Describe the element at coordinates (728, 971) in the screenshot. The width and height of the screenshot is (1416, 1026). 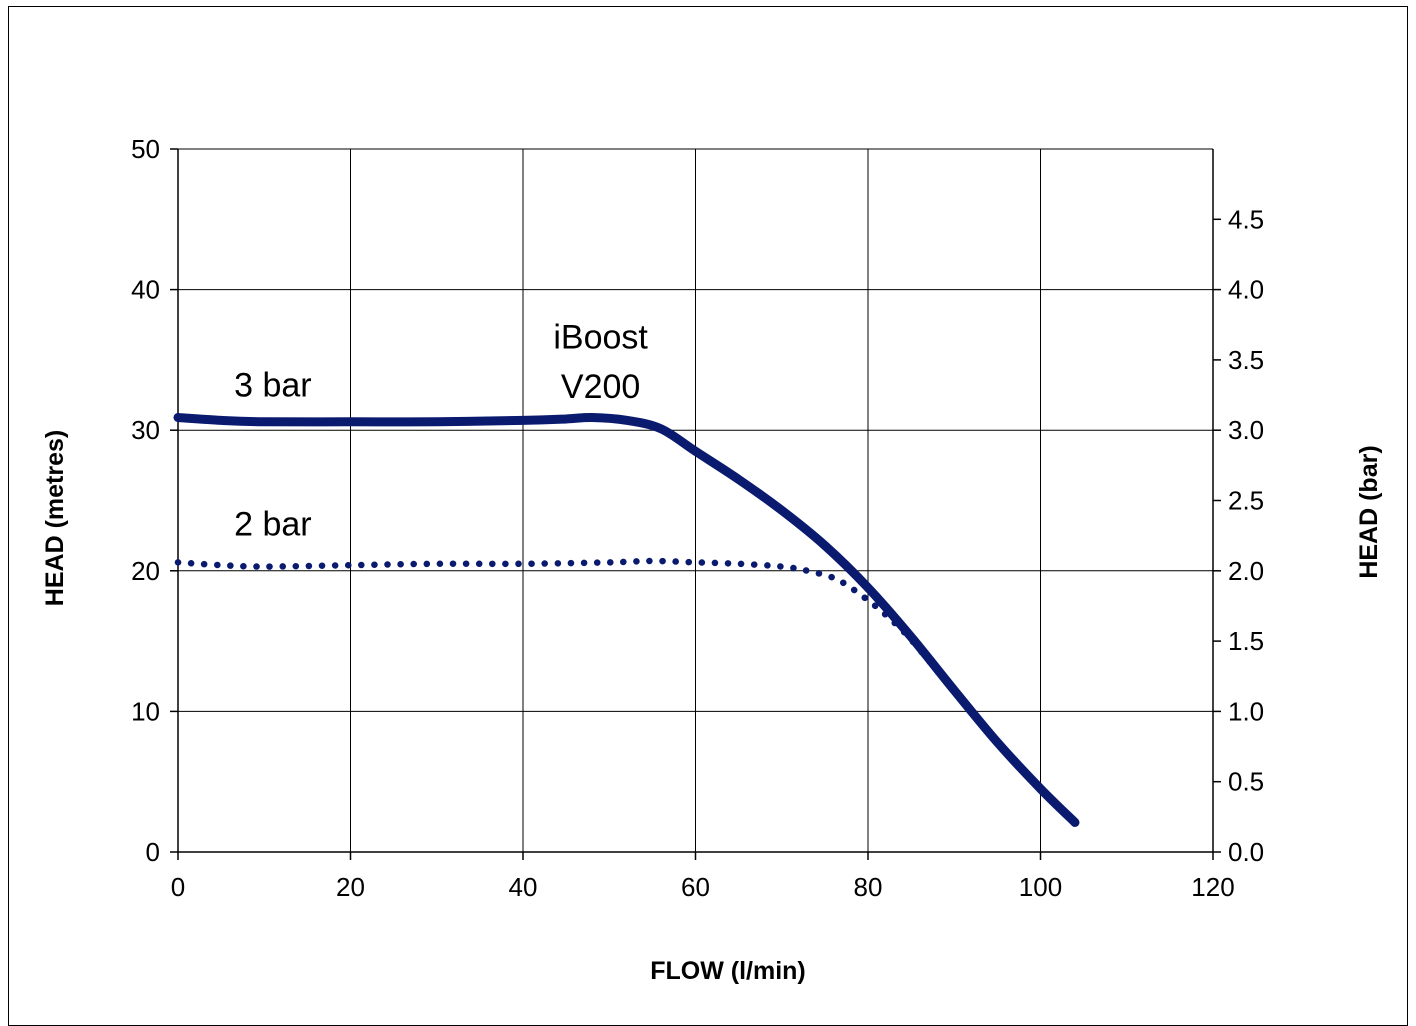
I see `x-axis-title: FLOW (l/min)` at that location.